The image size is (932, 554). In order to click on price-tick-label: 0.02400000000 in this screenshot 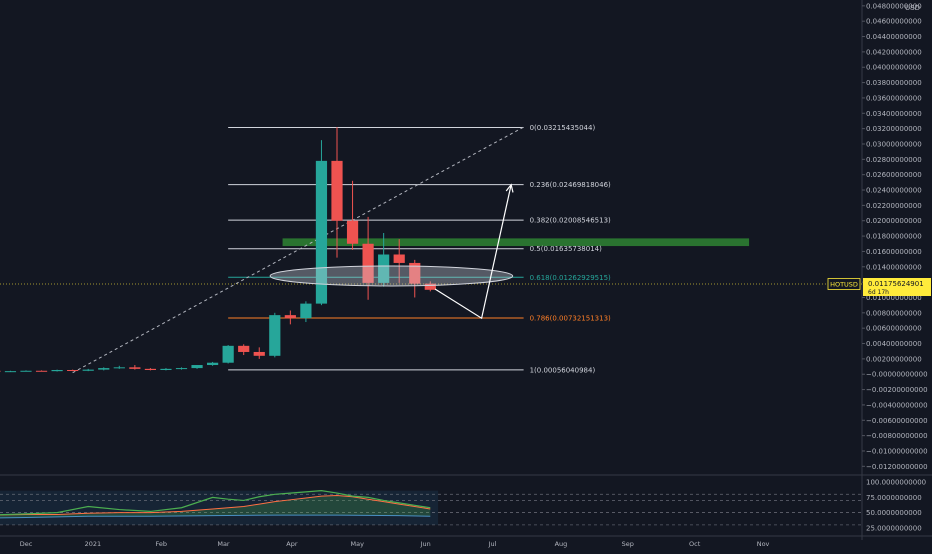, I will do `click(894, 191)`.